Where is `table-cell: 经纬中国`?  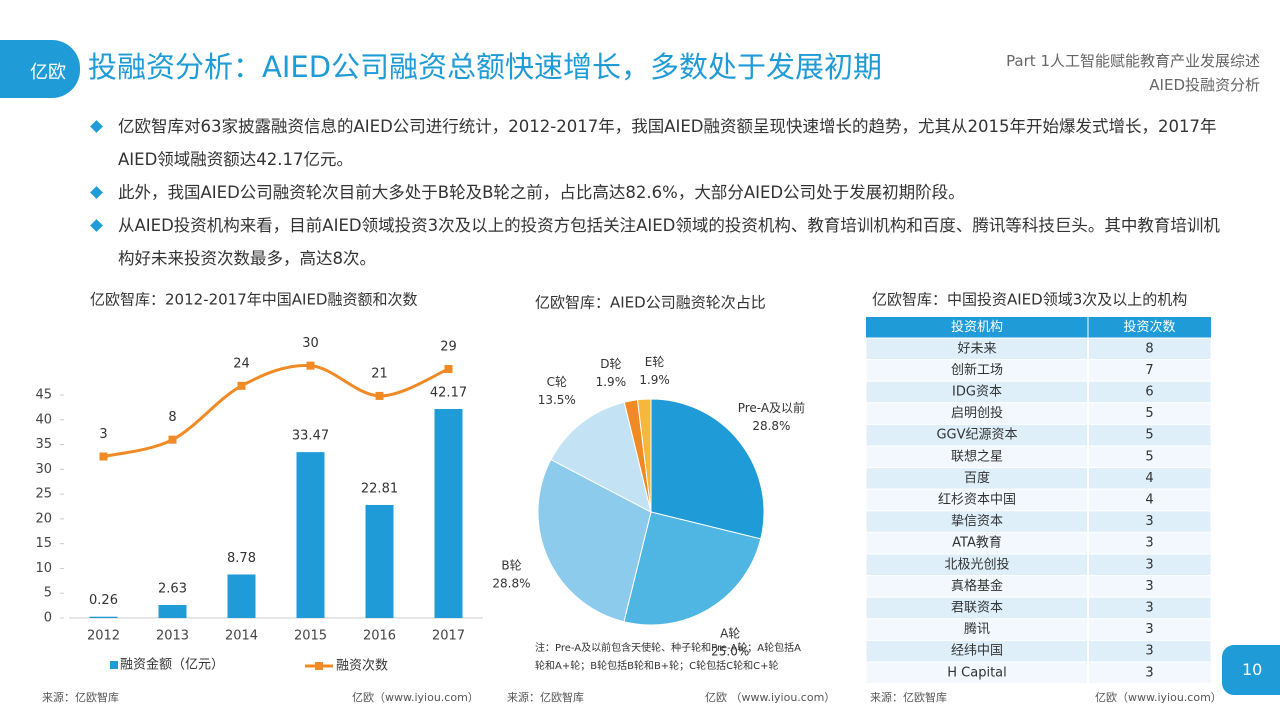 table-cell: 经纬中国 is located at coordinates (977, 651).